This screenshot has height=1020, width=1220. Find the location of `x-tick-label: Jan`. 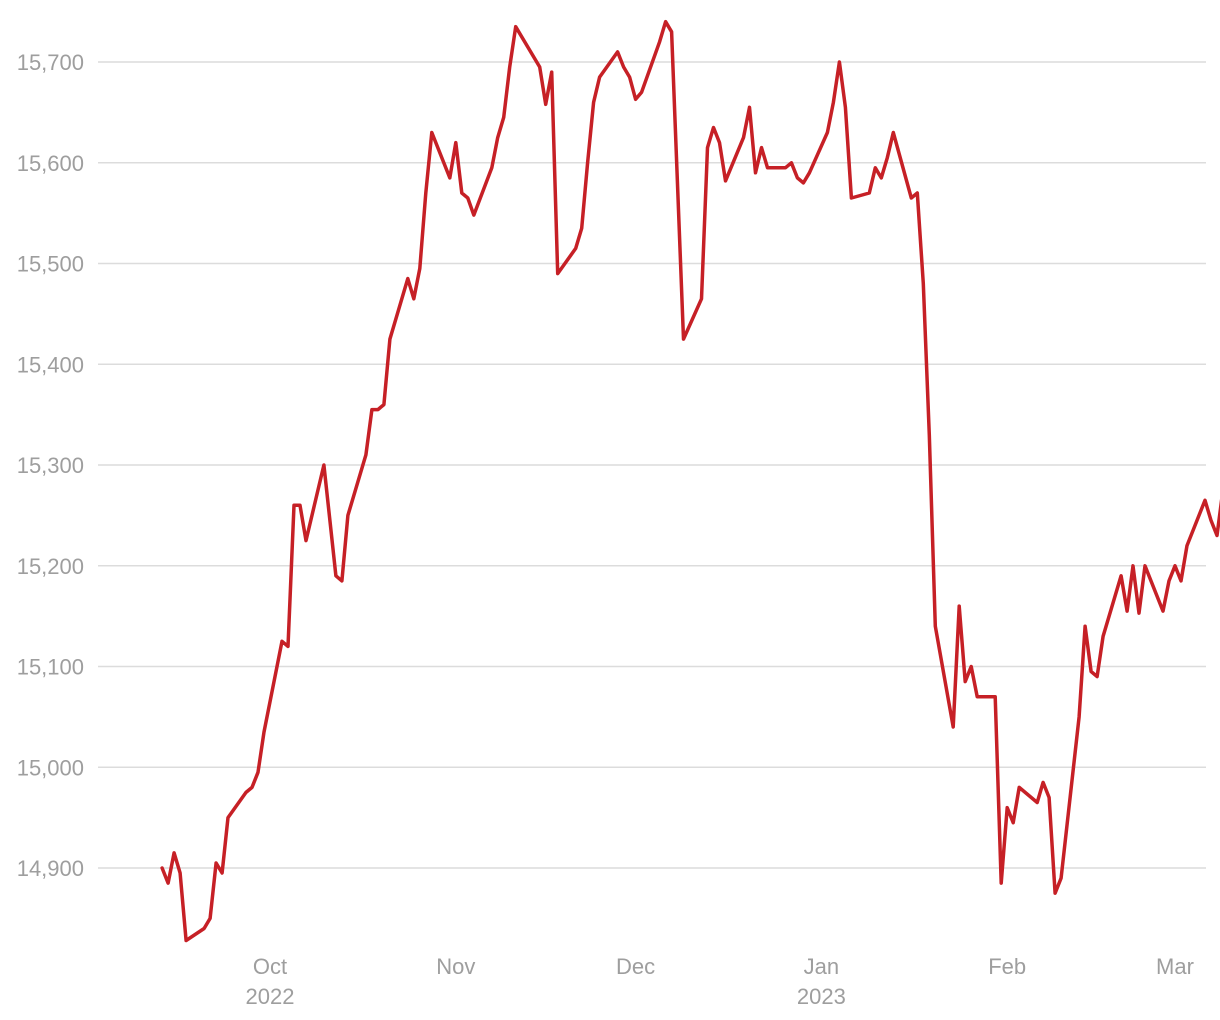

x-tick-label: Jan is located at coordinates (821, 966).